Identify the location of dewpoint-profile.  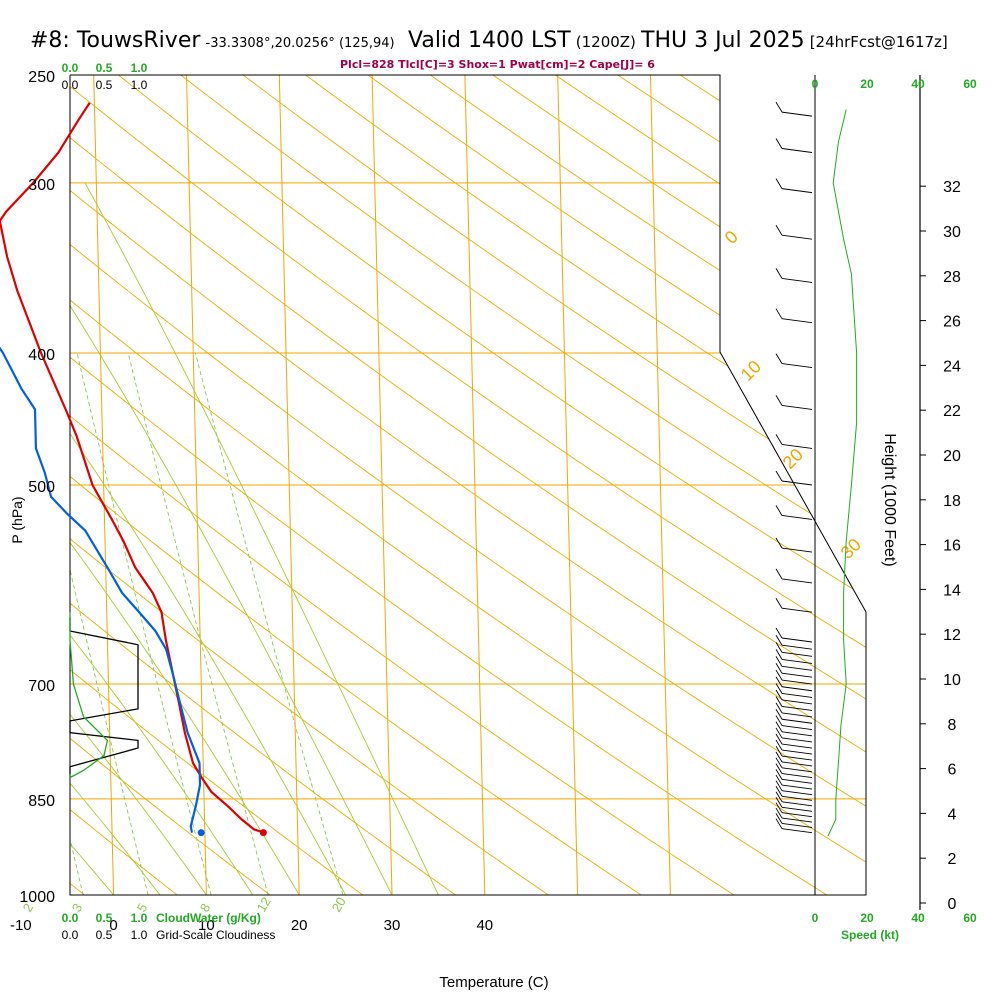
(101, 589).